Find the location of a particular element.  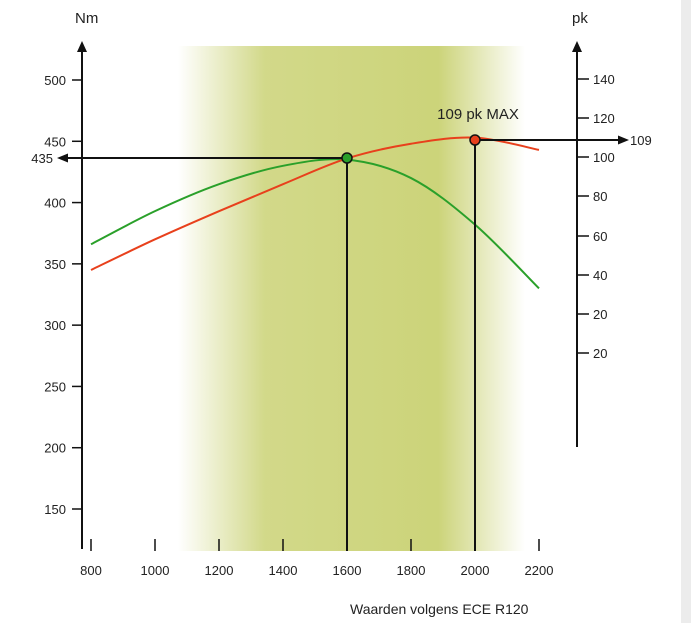

x-tick-label: 1800 is located at coordinates (411, 570).